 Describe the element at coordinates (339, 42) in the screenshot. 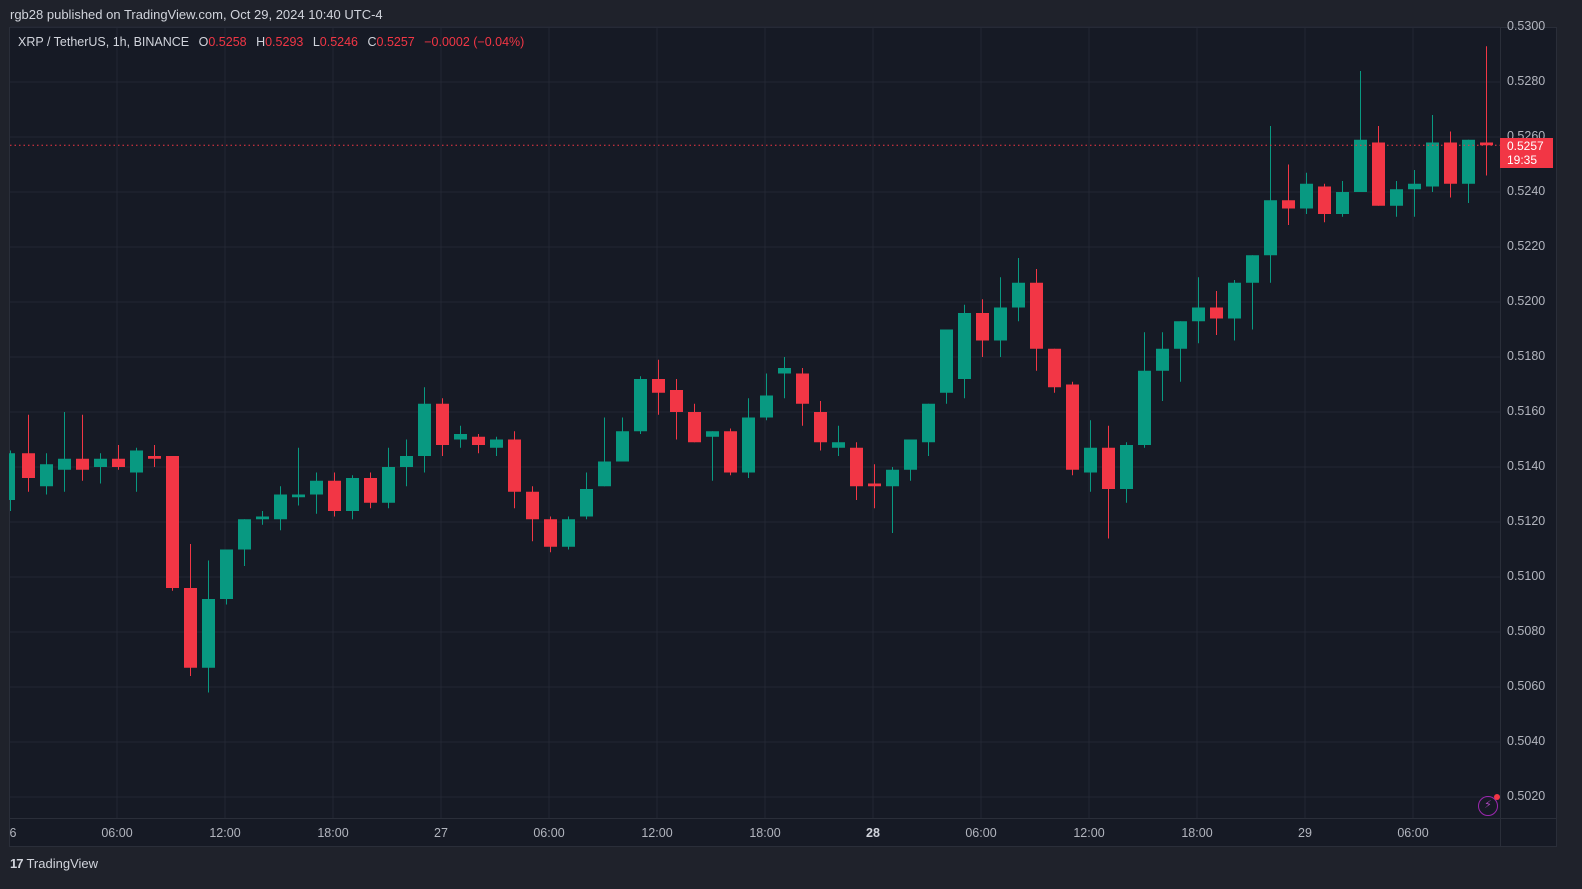

I see `low-value: 0.5246` at that location.